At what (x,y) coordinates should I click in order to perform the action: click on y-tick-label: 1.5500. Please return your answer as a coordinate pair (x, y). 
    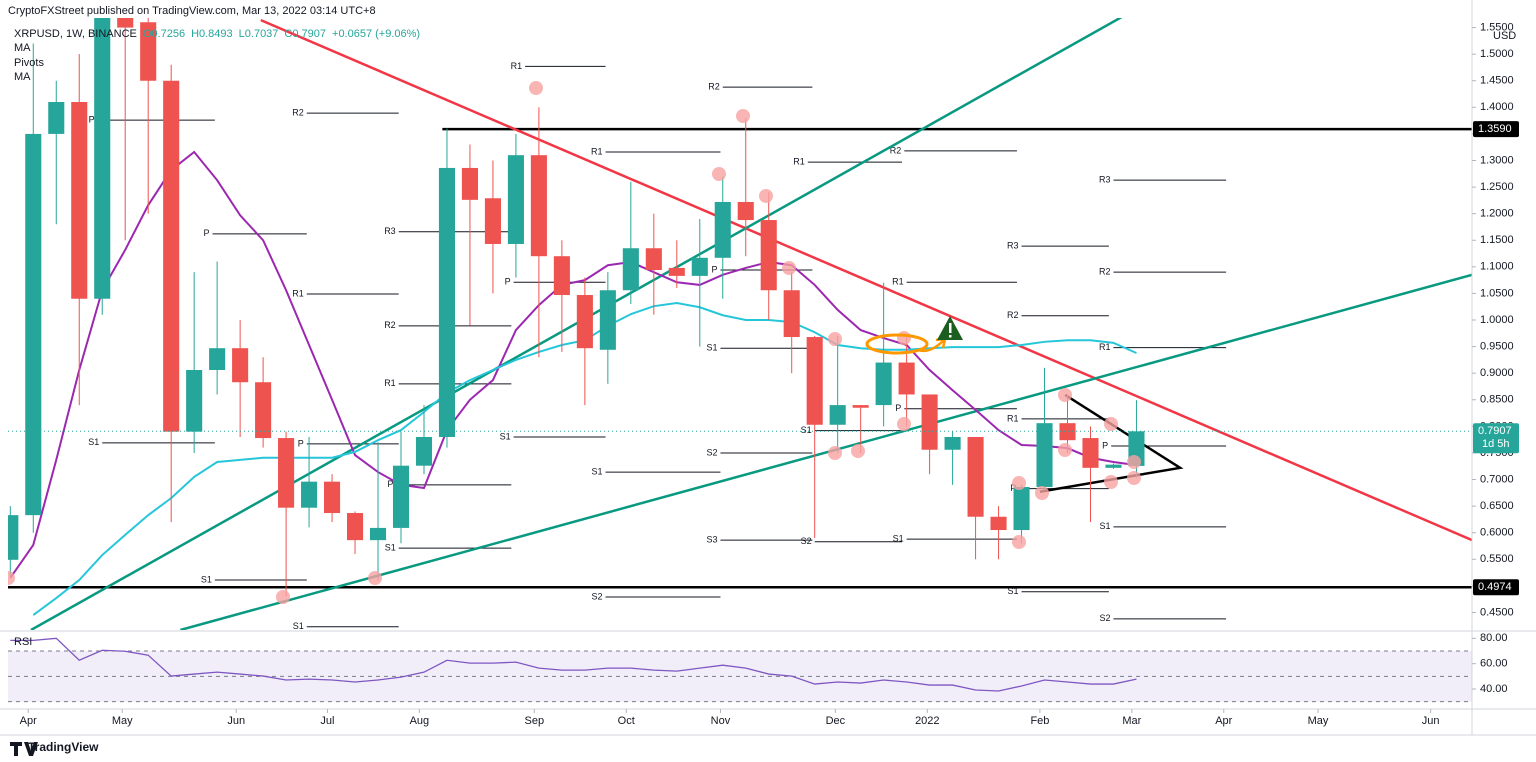
    Looking at the image, I should click on (1497, 27).